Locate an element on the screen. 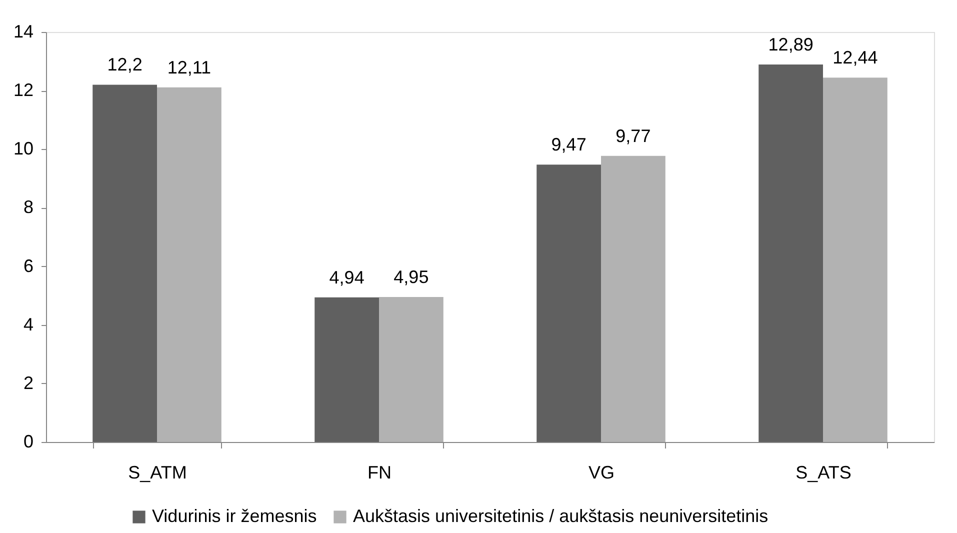 The height and width of the screenshot is (533, 957). x-tick-label: VG is located at coordinates (601, 472).